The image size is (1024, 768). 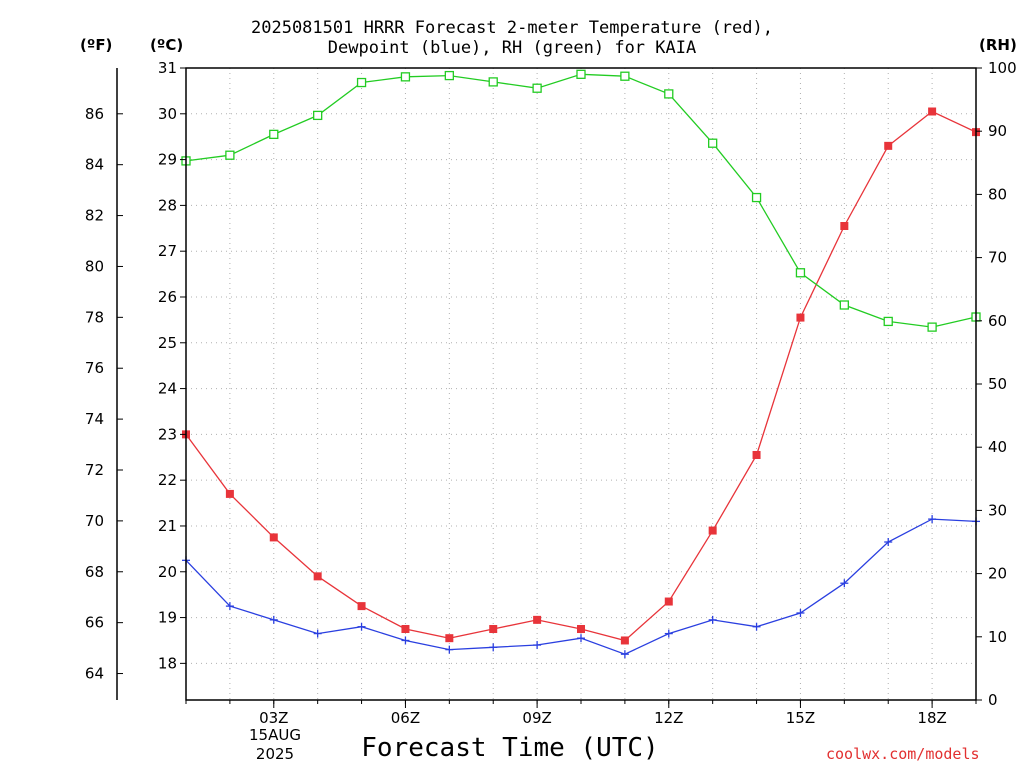 I want to click on fahrenheit-tick-label: 76, so click(x=94, y=368).